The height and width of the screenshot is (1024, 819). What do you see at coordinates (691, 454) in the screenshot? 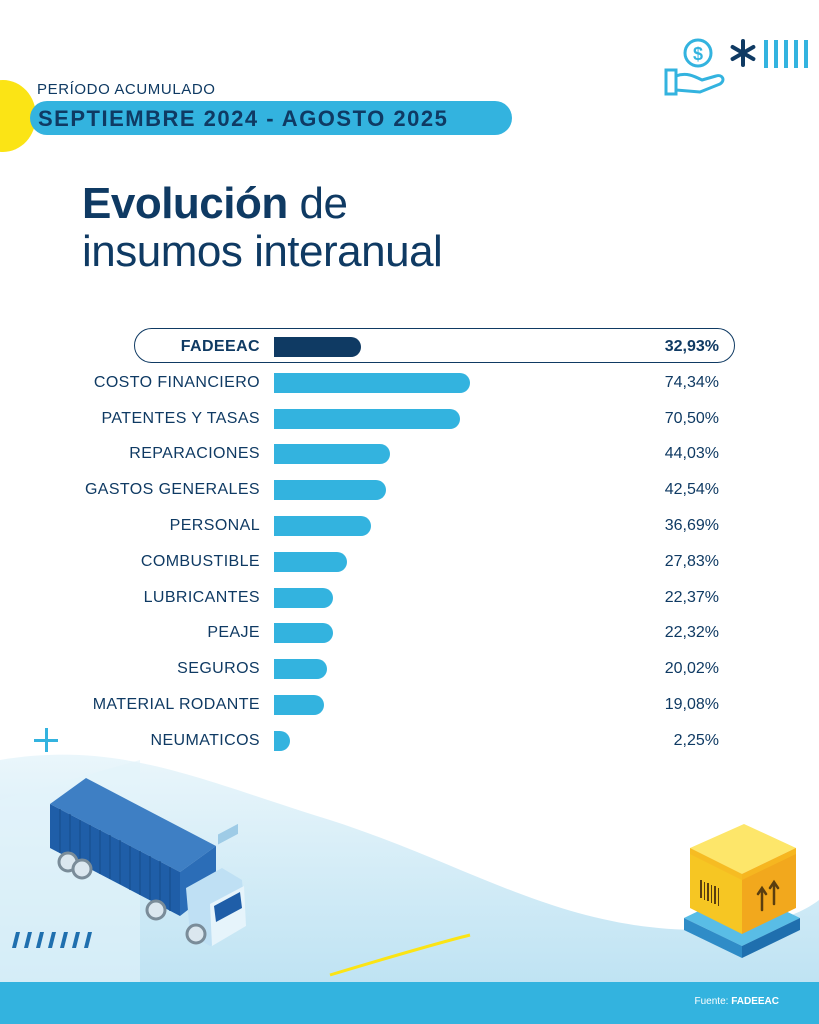
I see `value-label: 44,03%` at bounding box center [691, 454].